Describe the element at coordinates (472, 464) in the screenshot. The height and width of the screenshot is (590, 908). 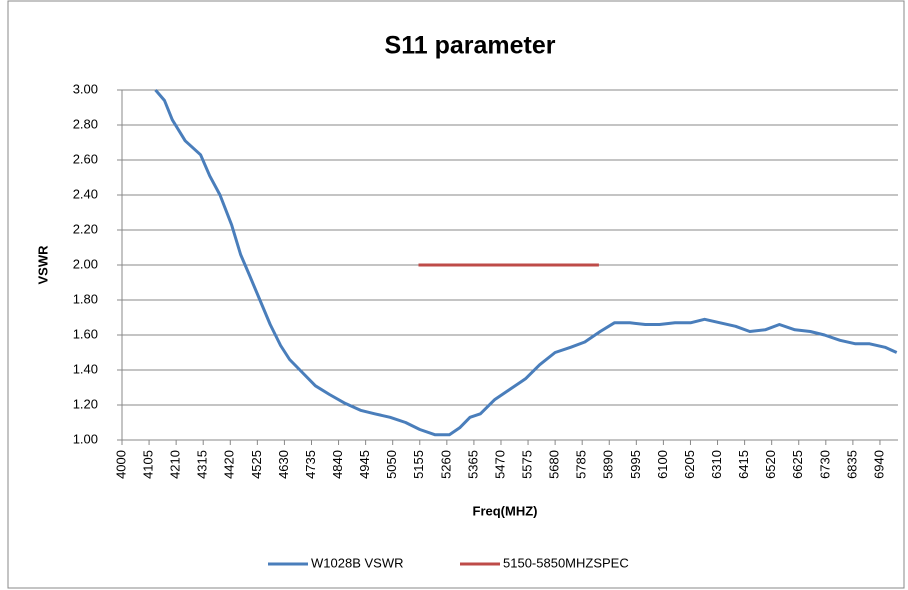
I see `x-tick-label: 5365` at that location.